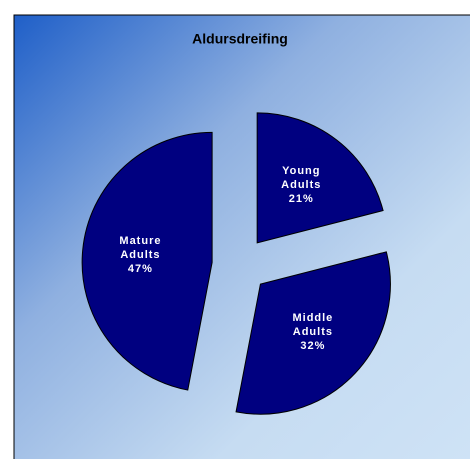 This screenshot has height=459, width=470. I want to click on slice-value-label: 32%, so click(313, 346).